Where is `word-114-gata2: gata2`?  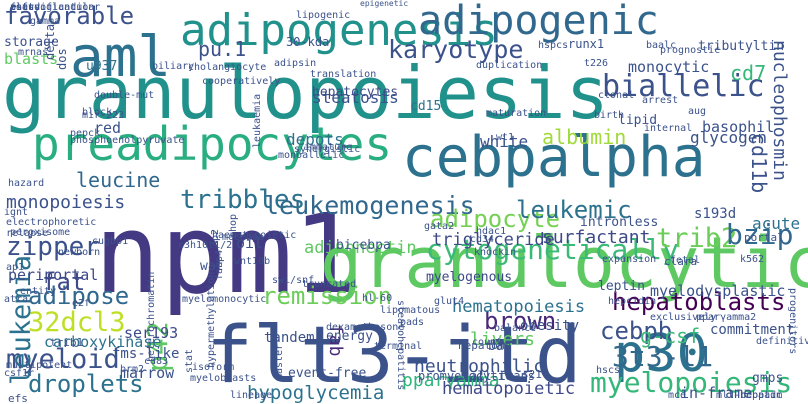 word-114-gata2: gata2 is located at coordinates (439, 226).